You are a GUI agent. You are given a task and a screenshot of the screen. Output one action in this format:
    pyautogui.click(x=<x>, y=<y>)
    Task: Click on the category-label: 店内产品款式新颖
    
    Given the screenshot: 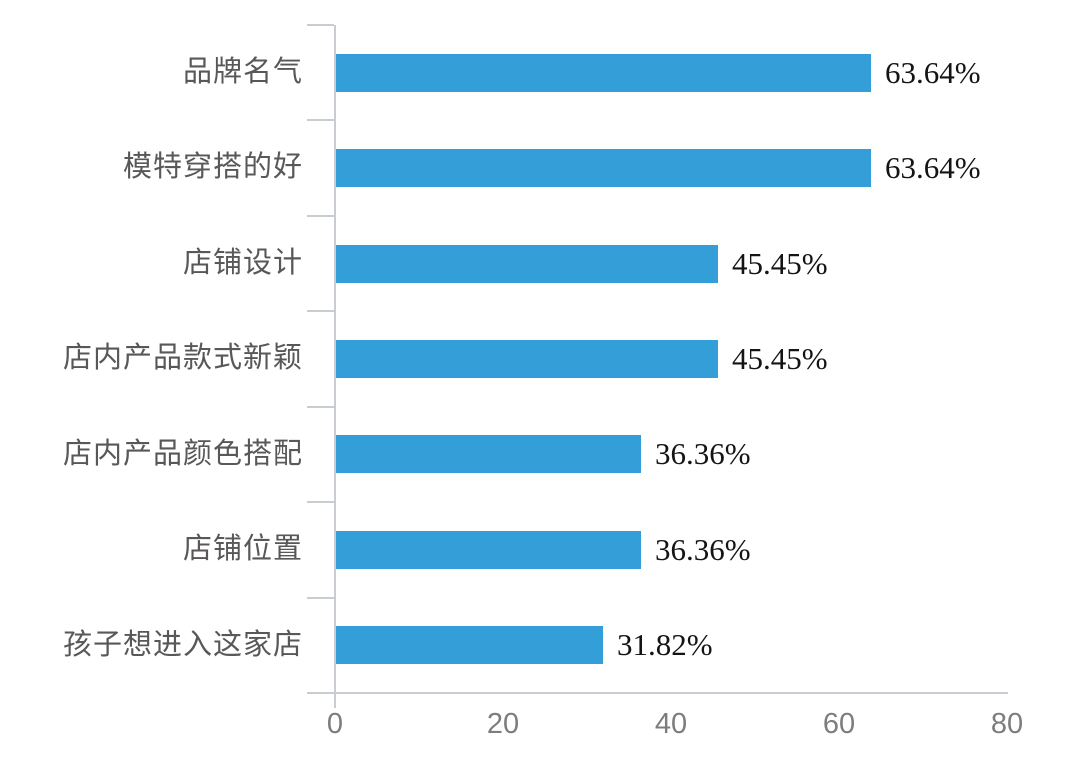 What is the action you would take?
    pyautogui.click(x=182, y=358)
    